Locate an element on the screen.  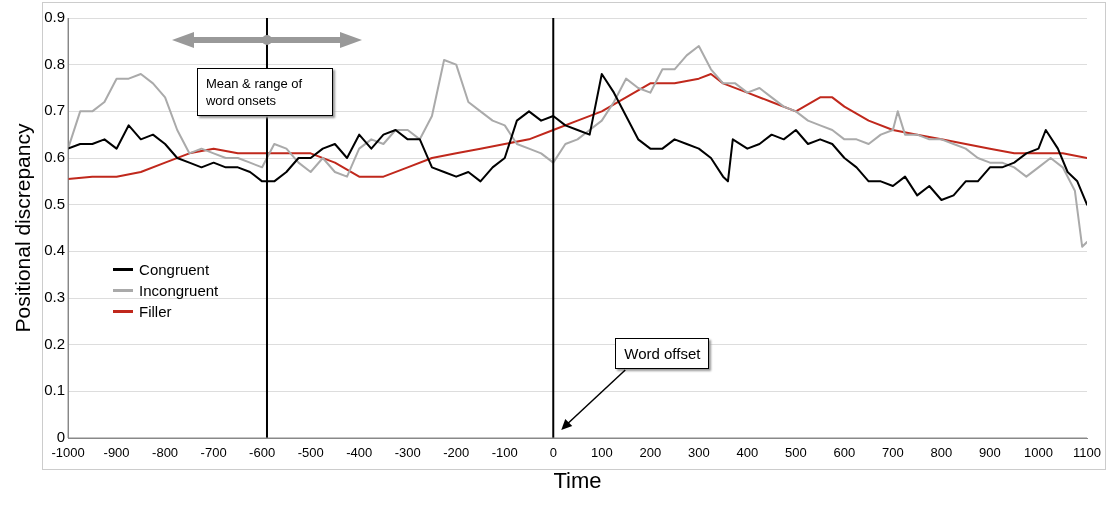
x-tick-label: -200 is located at coordinates (456, 453).